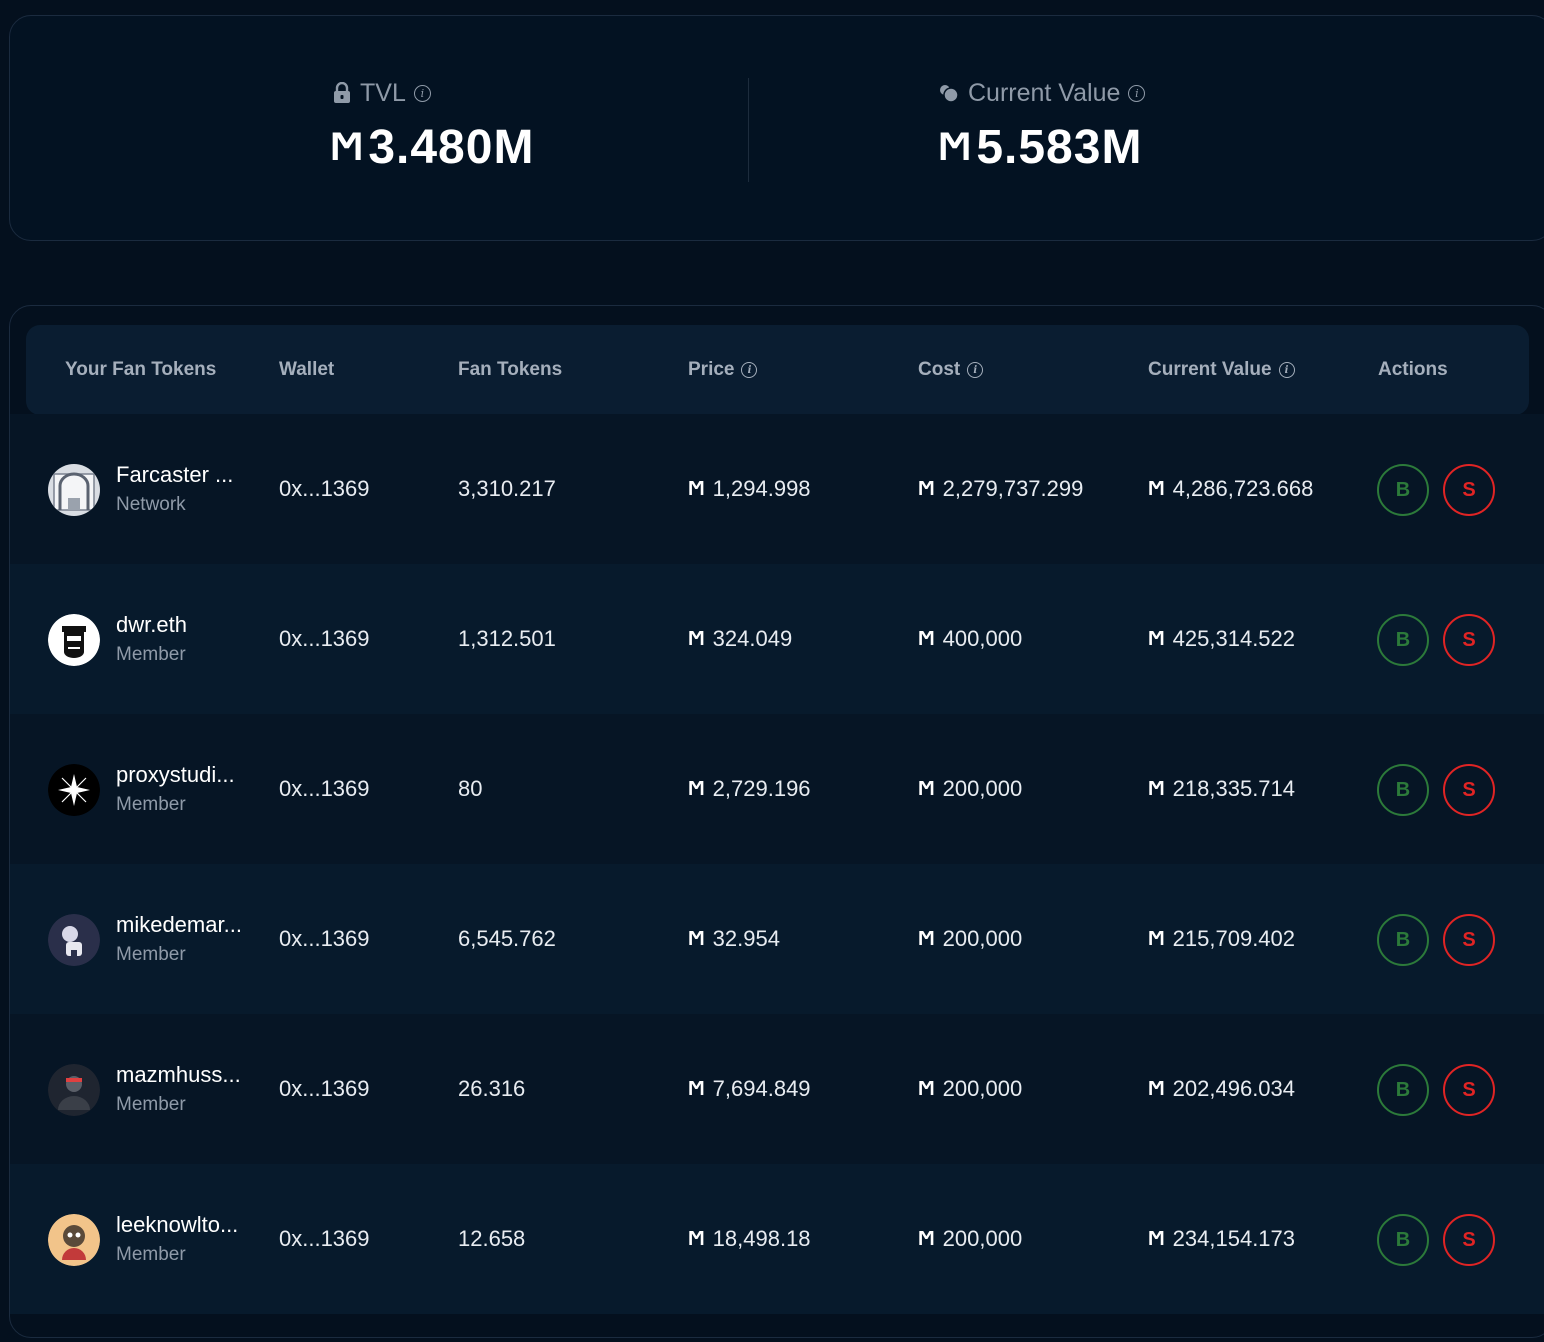  Describe the element at coordinates (749, 1088) in the screenshot. I see `price-cell: Ϻ 7,694.849` at that location.